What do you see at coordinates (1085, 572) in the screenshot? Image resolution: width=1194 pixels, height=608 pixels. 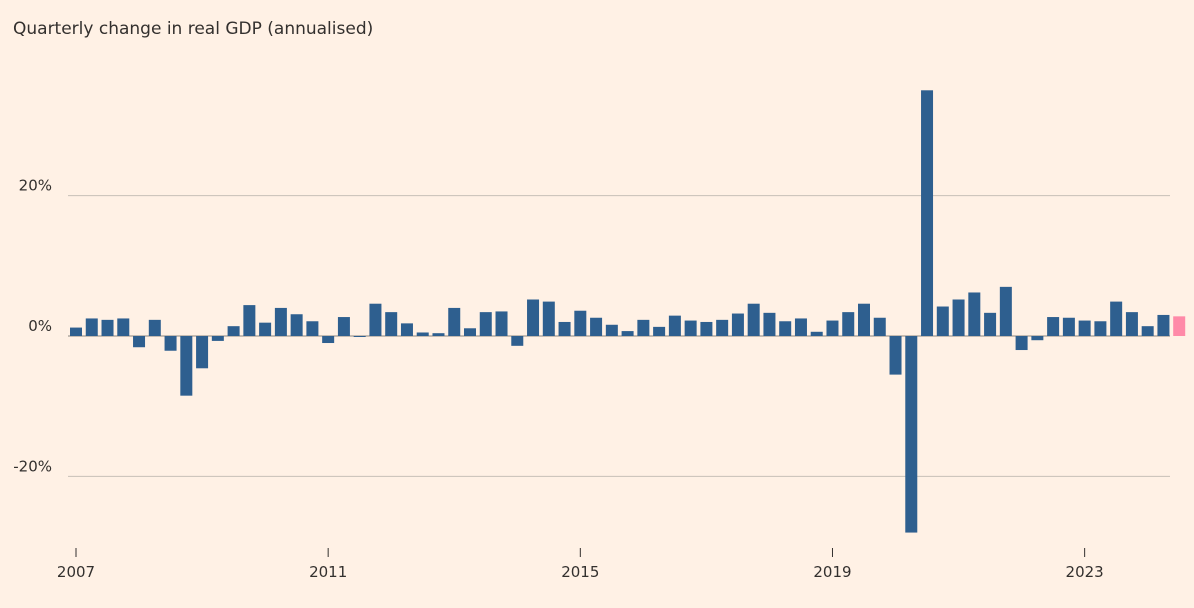 I see `x-tick-label: 2023` at bounding box center [1085, 572].